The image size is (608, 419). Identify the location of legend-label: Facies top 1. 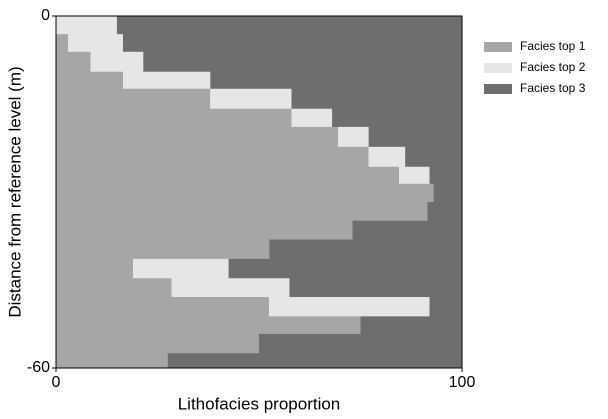
(553, 46).